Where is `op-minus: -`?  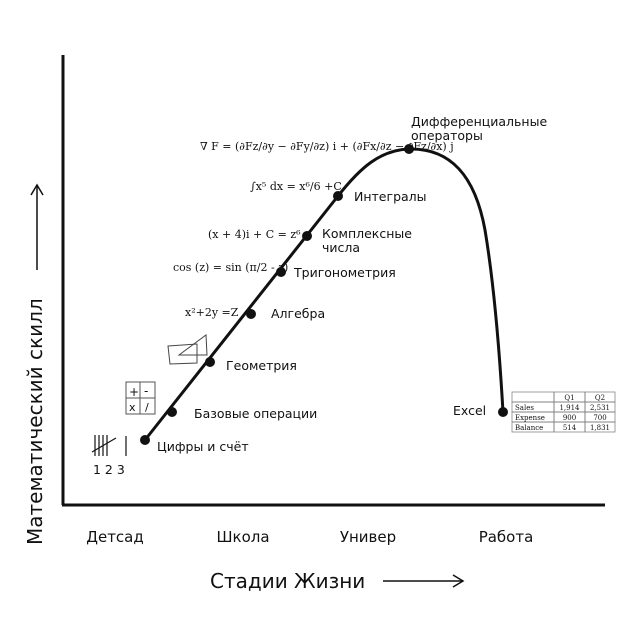 op-minus: - is located at coordinates (146, 391).